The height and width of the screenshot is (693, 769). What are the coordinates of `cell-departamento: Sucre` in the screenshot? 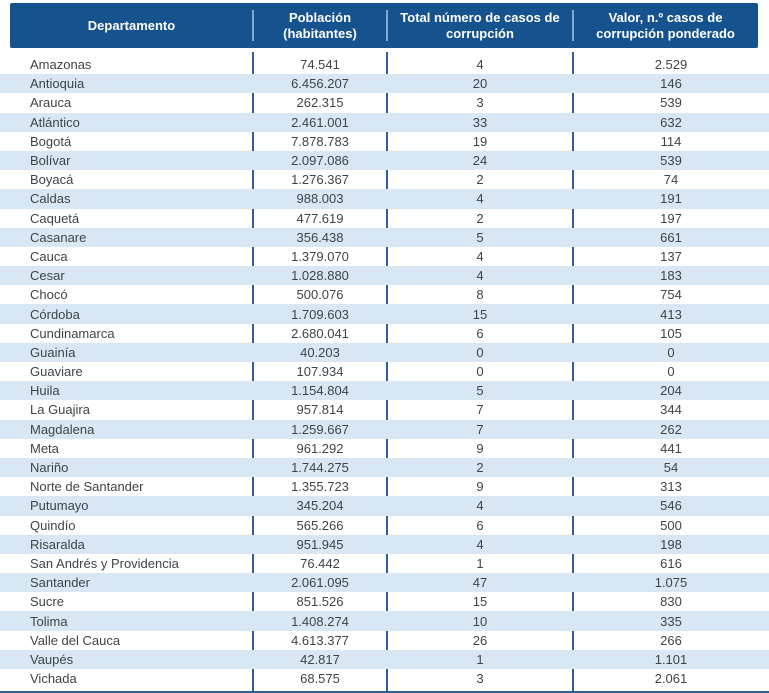 It's located at (47, 602).